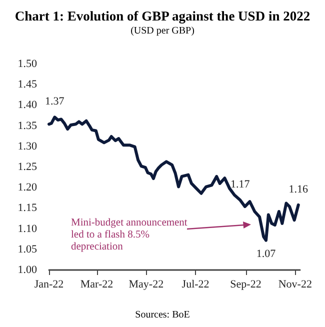 This screenshot has height=327, width=325. What do you see at coordinates (28, 270) in the screenshot?
I see `y-tick-label: 1.00` at bounding box center [28, 270].